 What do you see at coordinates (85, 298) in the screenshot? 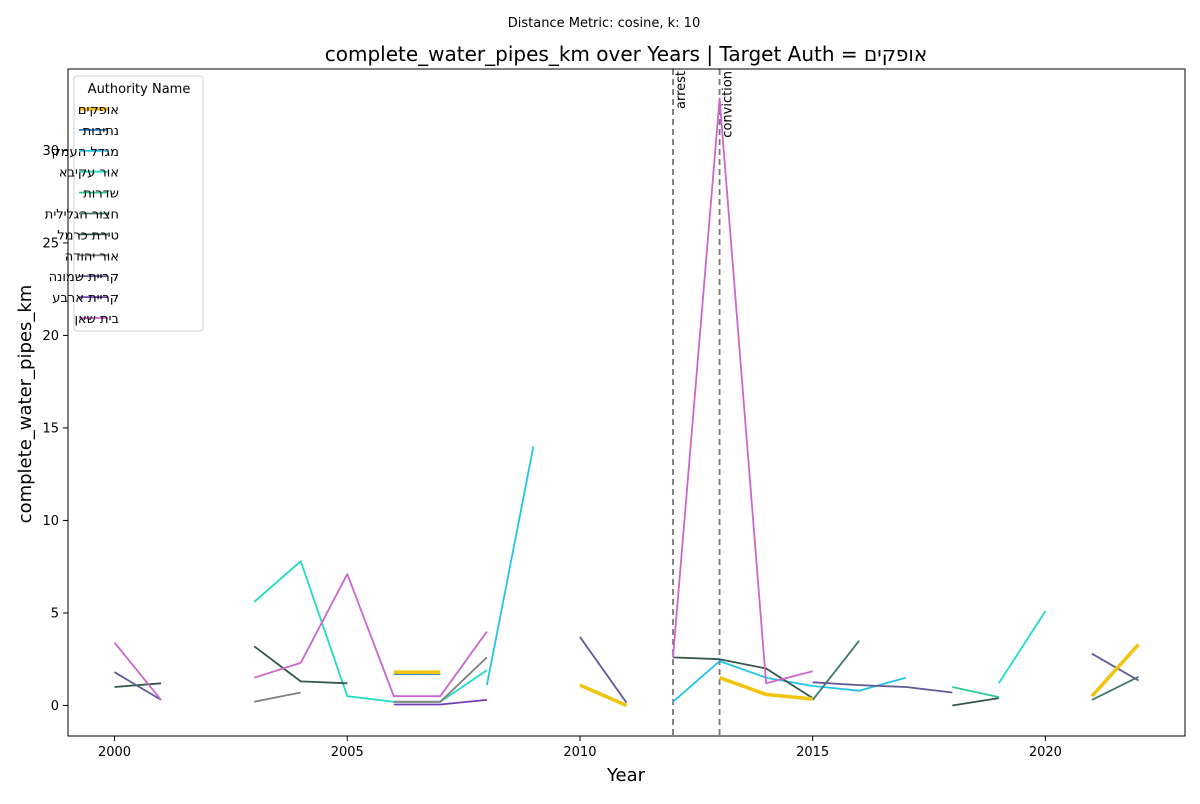
I see `legend-label-9: קריית ארבע` at bounding box center [85, 298].